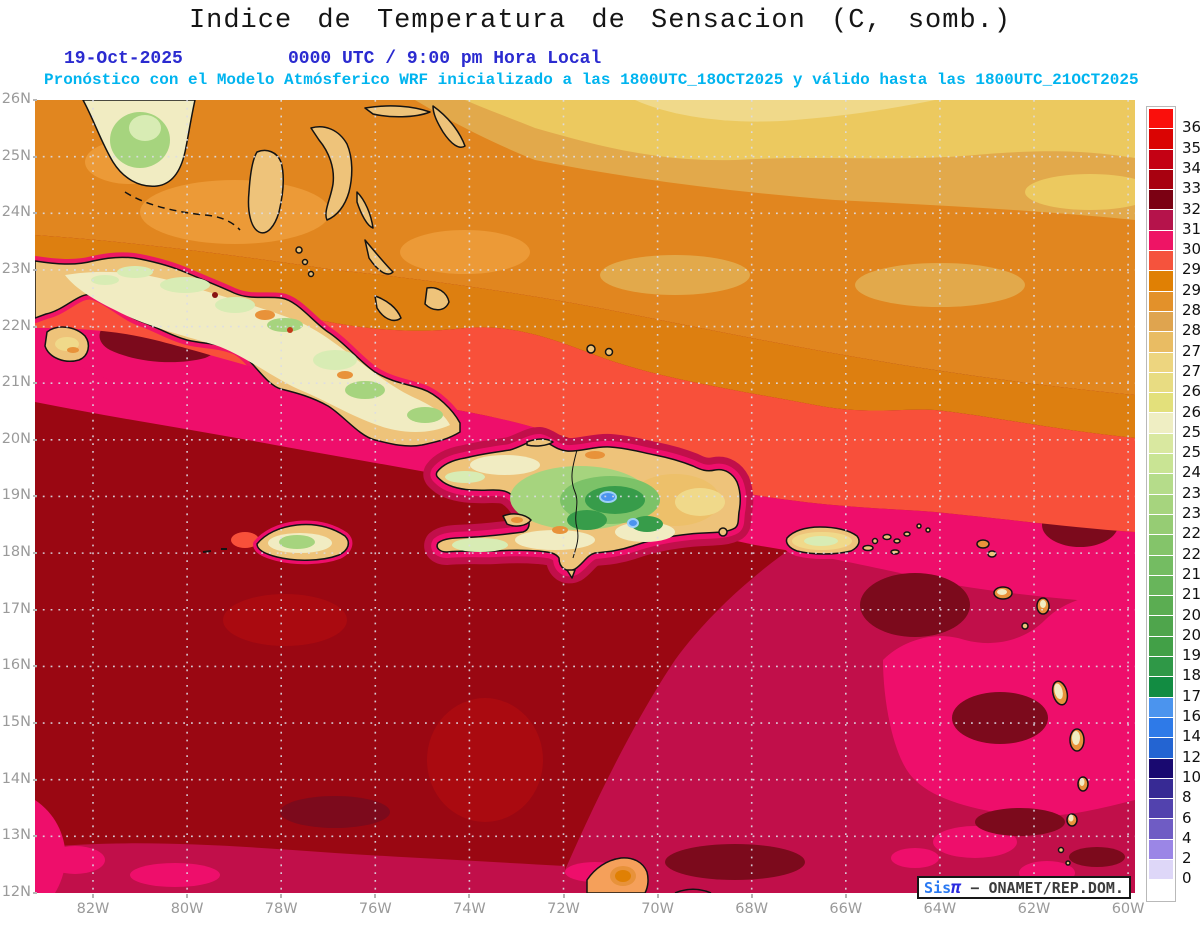 Image resolution: width=1200 pixels, height=927 pixels. I want to click on colorbar-tick-label: 36, so click(1191, 127).